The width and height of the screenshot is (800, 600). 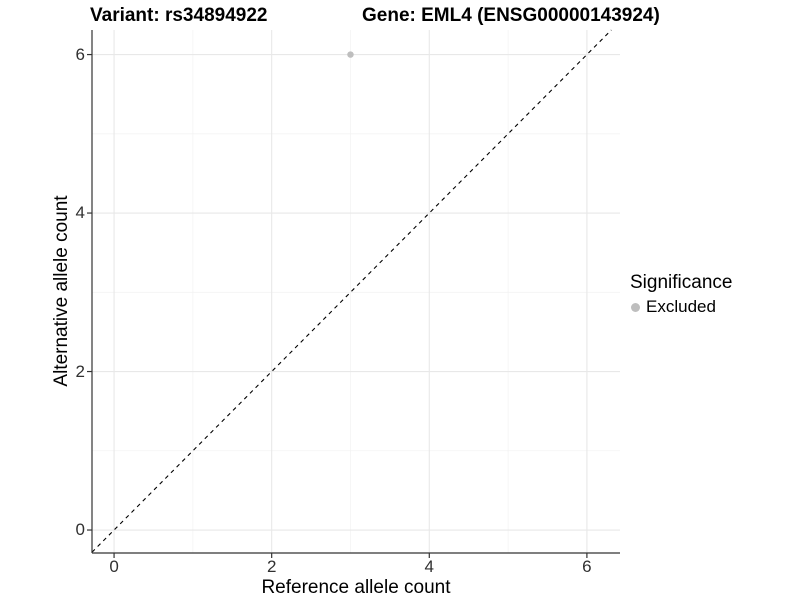 What do you see at coordinates (587, 566) in the screenshot?
I see `x-tick-label-6: 6` at bounding box center [587, 566].